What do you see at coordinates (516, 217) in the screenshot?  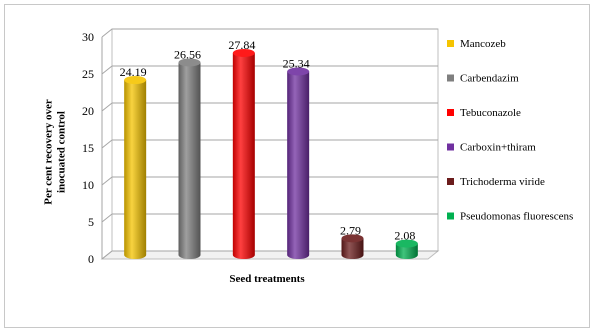 I see `legend-label: Pseudomonas fluorescens` at bounding box center [516, 217].